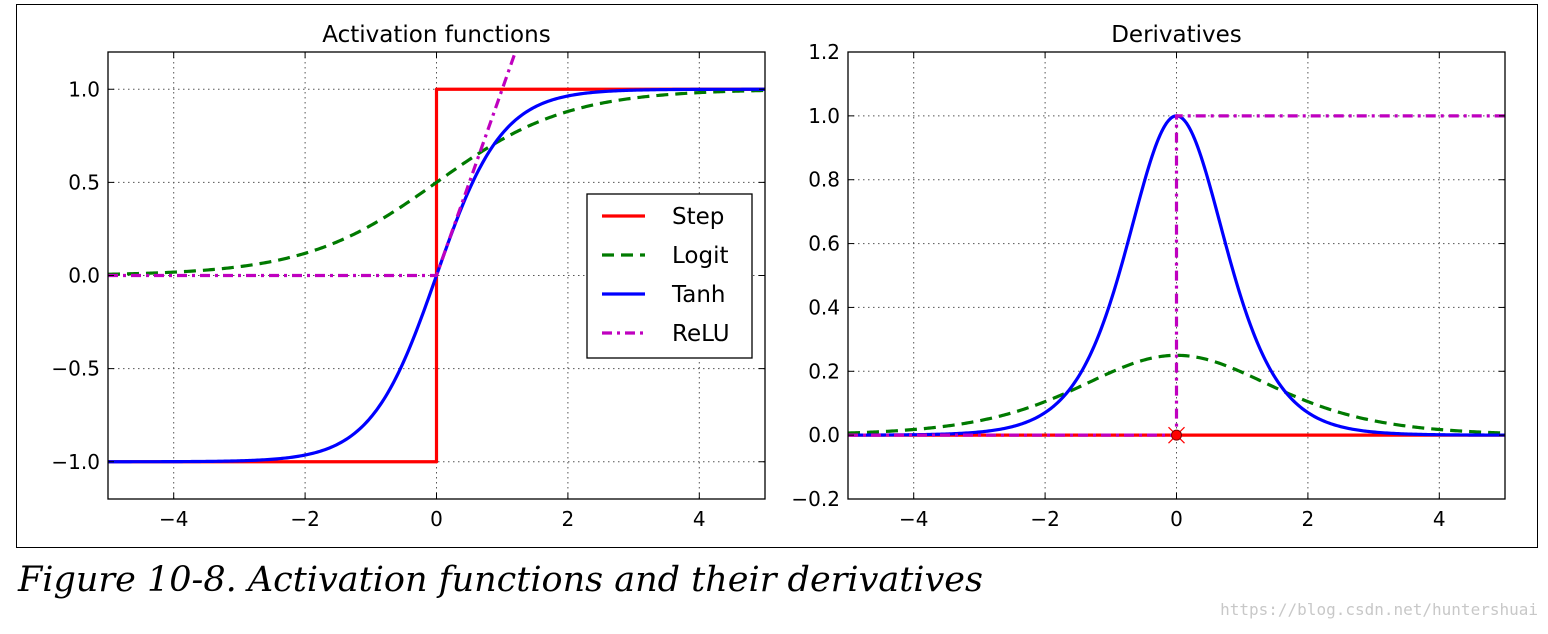 The width and height of the screenshot is (1548, 634). What do you see at coordinates (815, 499) in the screenshot?
I see `y-tick-label: −0.2` at bounding box center [815, 499].